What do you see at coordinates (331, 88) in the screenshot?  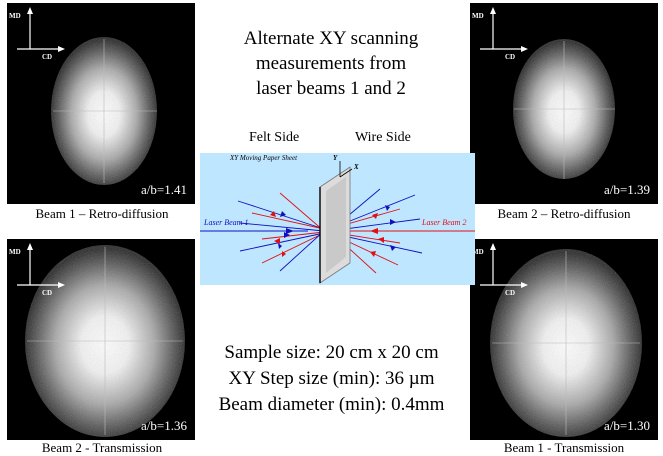 I see `title-line: laser beams 1 and 2` at bounding box center [331, 88].